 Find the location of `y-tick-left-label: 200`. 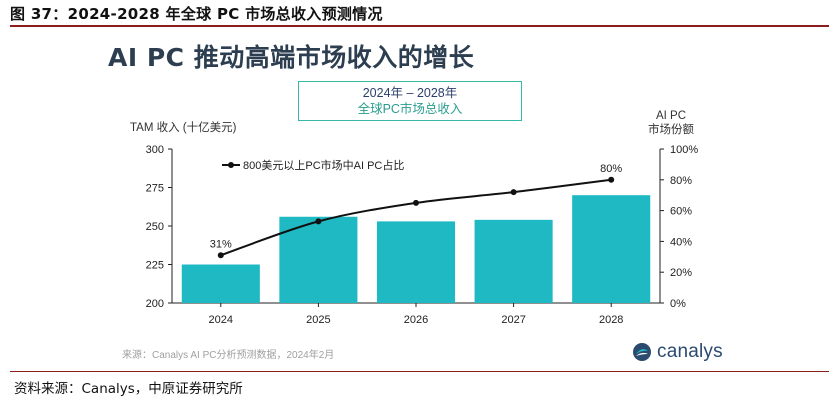

y-tick-left-label: 200 is located at coordinates (155, 304).